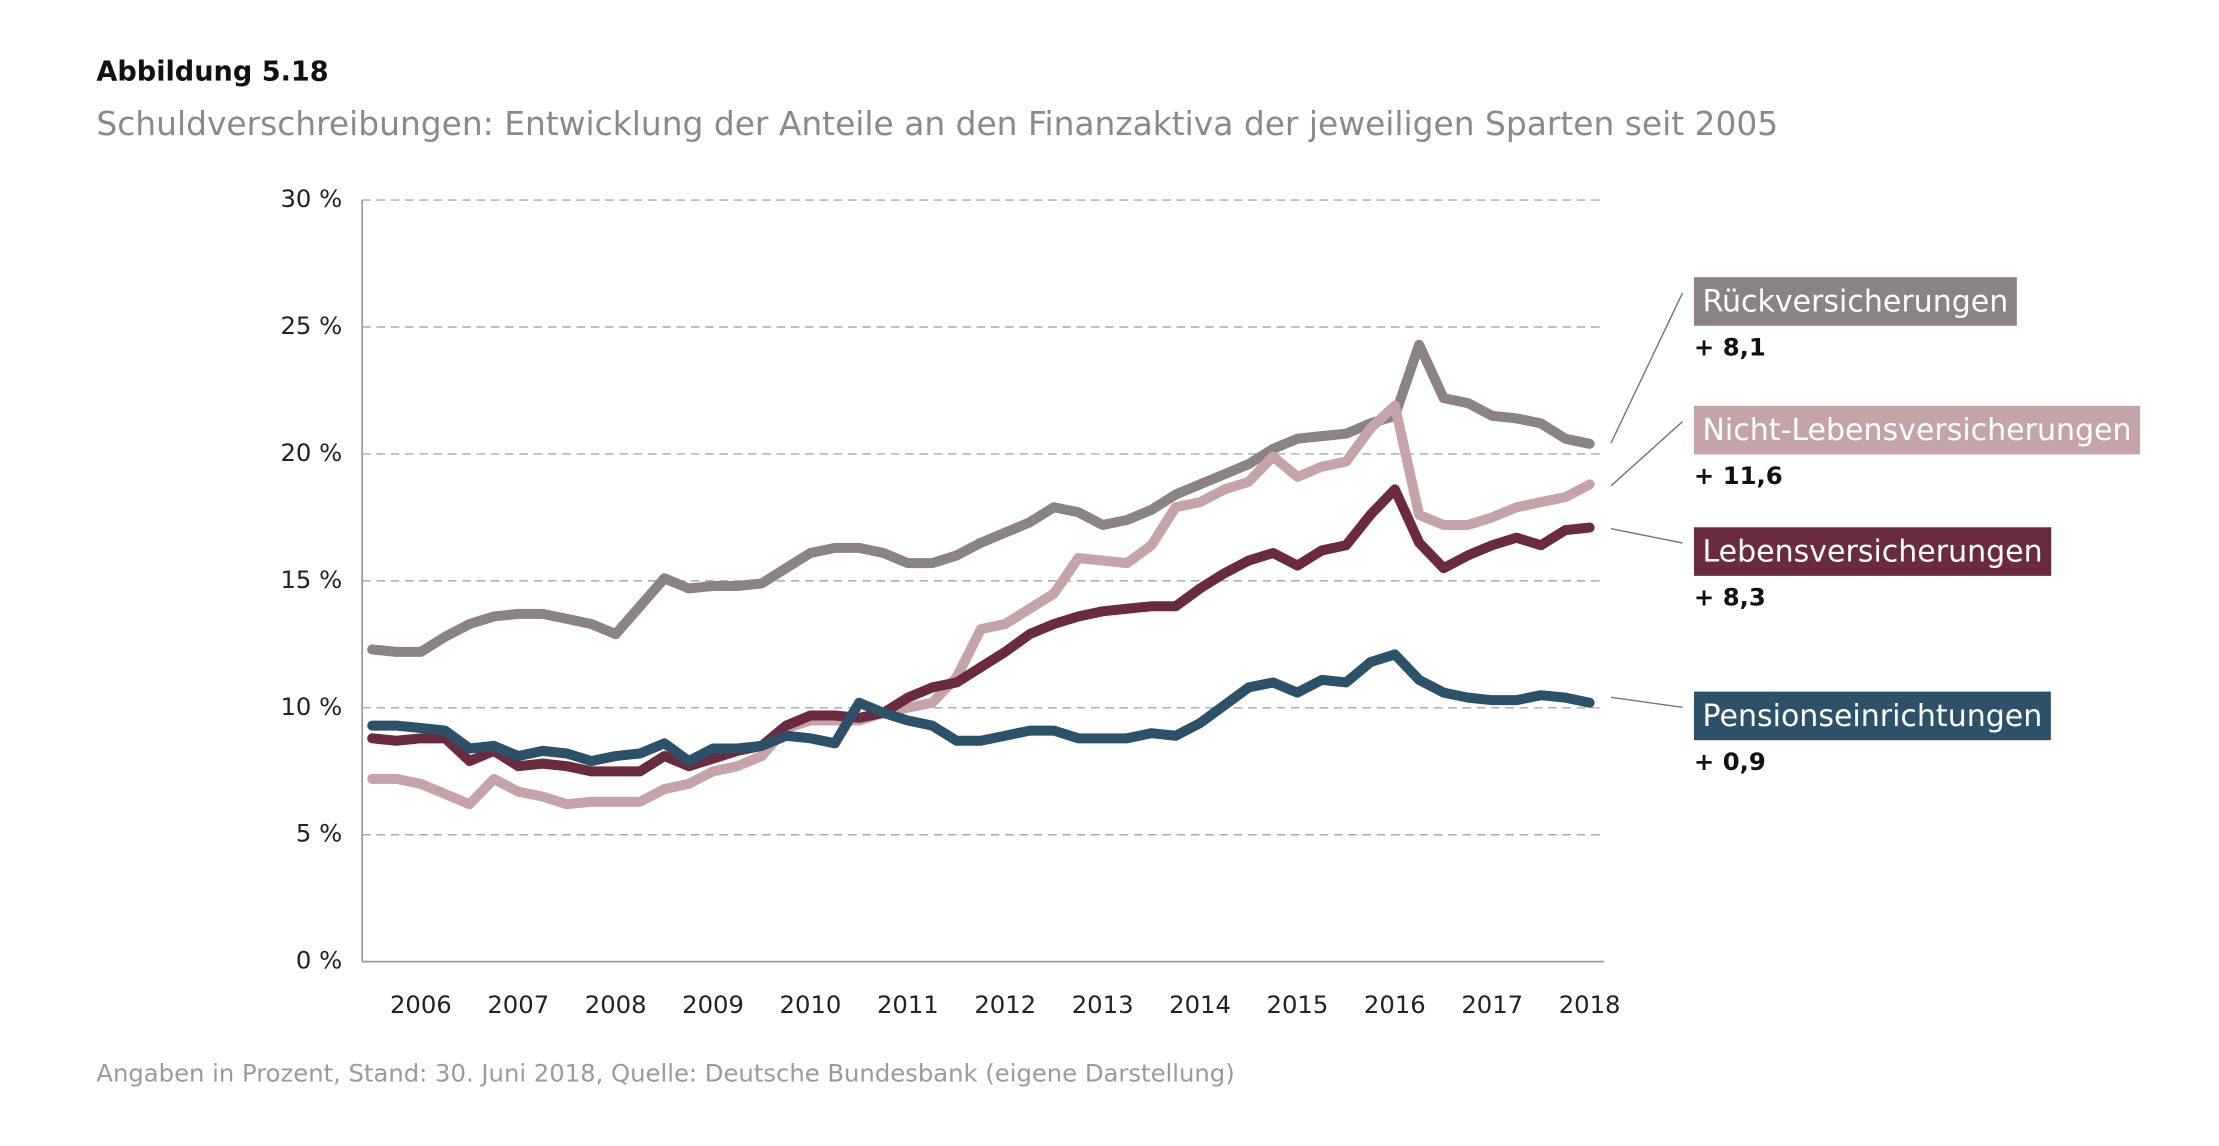 The image size is (2219, 1146). Describe the element at coordinates (311, 325) in the screenshot. I see `y-tick-label: 25 %` at that location.